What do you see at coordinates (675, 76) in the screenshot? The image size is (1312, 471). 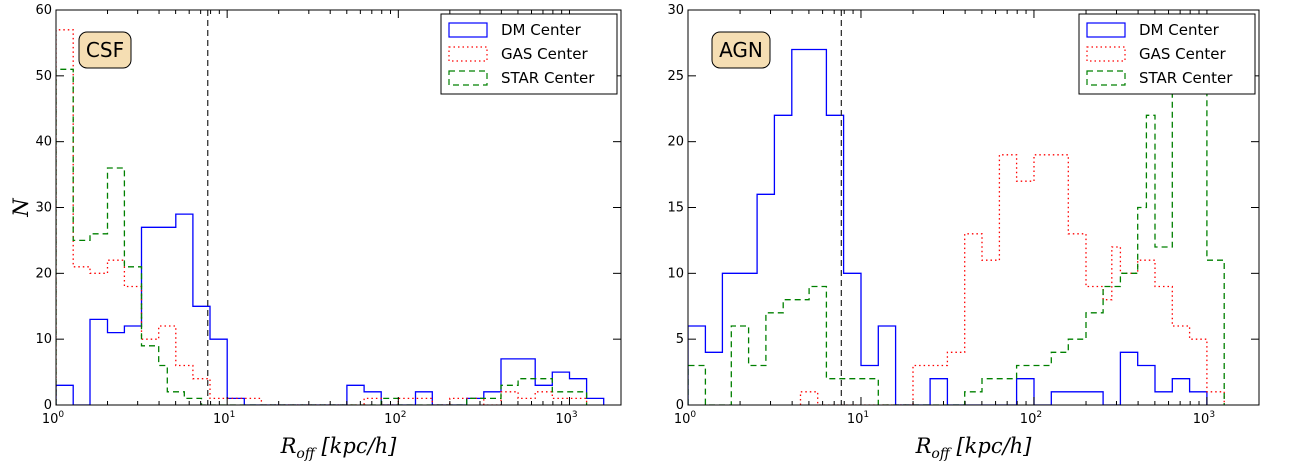 I see `y-tick-label: 25` at bounding box center [675, 76].